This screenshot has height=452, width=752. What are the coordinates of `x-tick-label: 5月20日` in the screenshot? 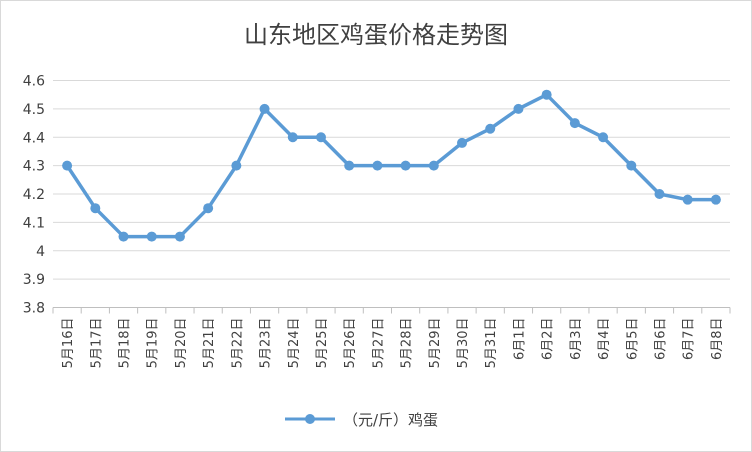 It's located at (181, 343).